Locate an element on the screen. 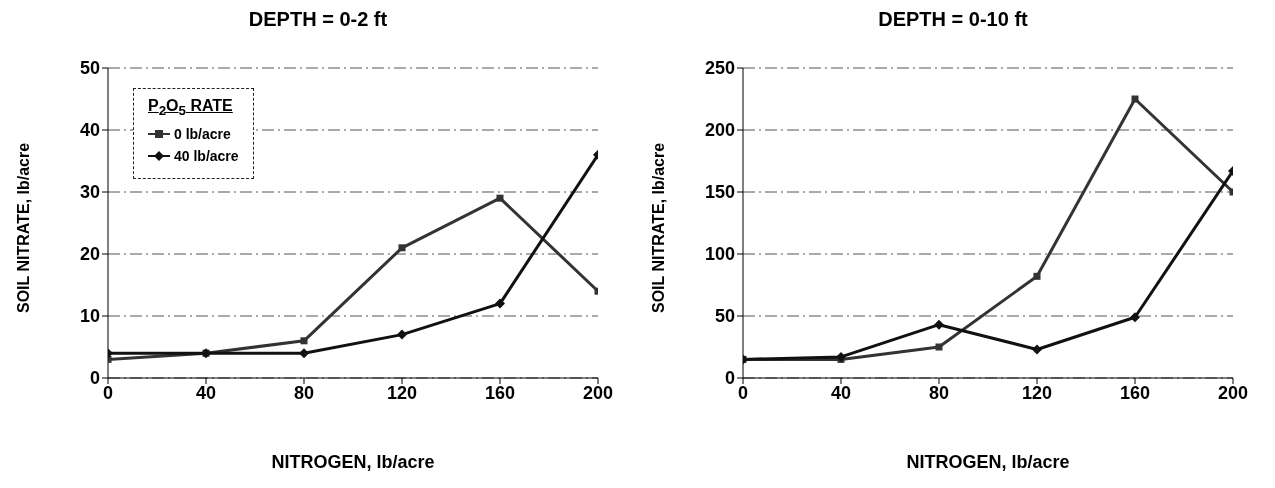  y-tick-label: 40 is located at coordinates (89, 130).